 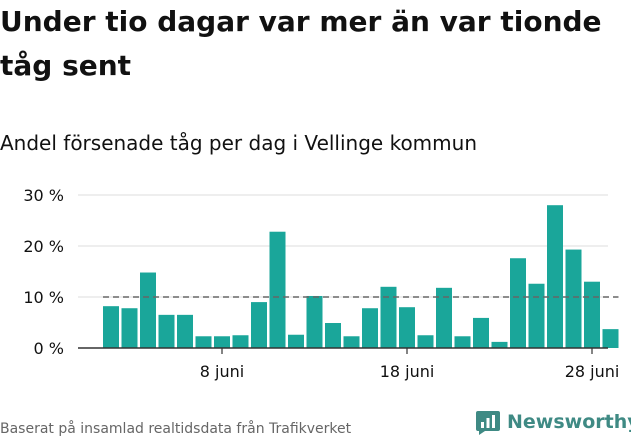 I want to click on x-tick-label: 28 juni, so click(x=592, y=371).